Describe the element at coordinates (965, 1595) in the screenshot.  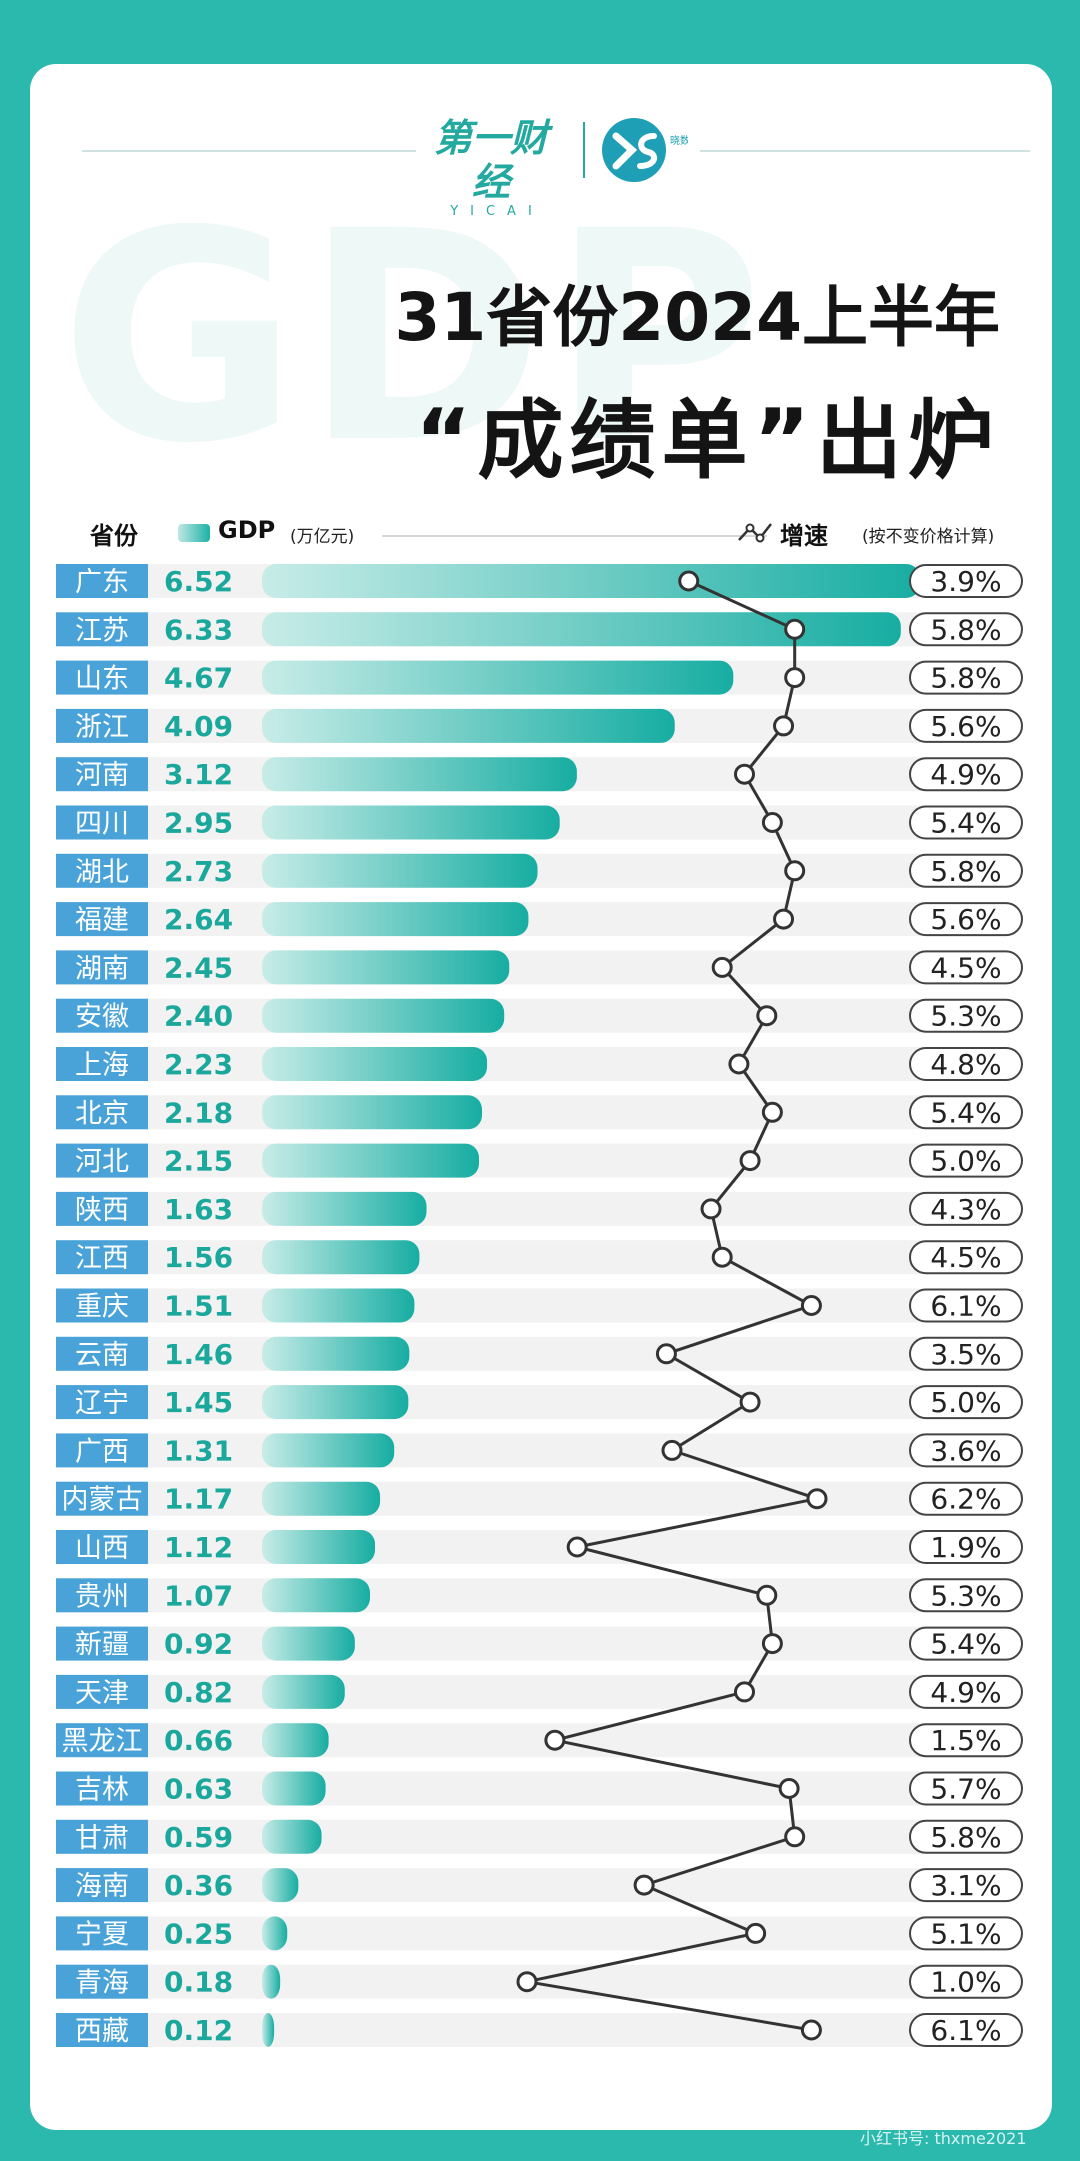
I see `growth-value-label: 5.3%` at that location.